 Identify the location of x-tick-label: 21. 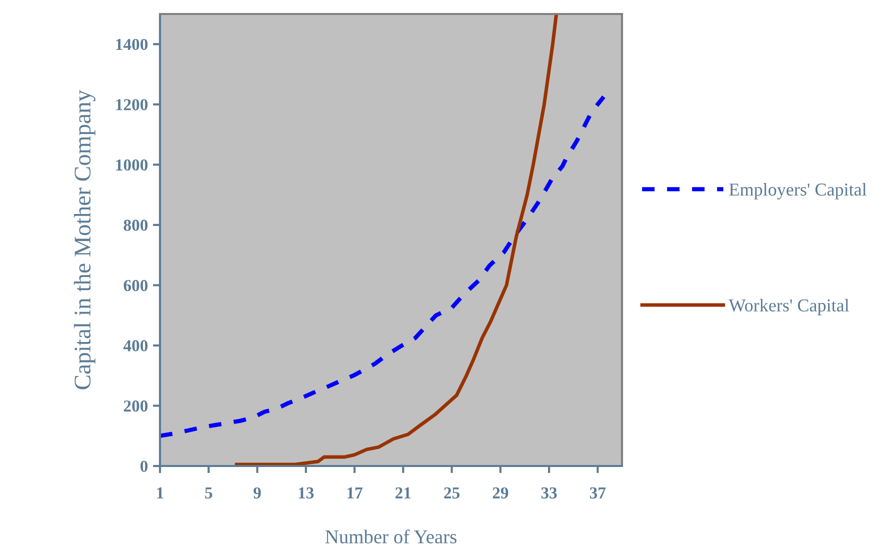
(403, 492).